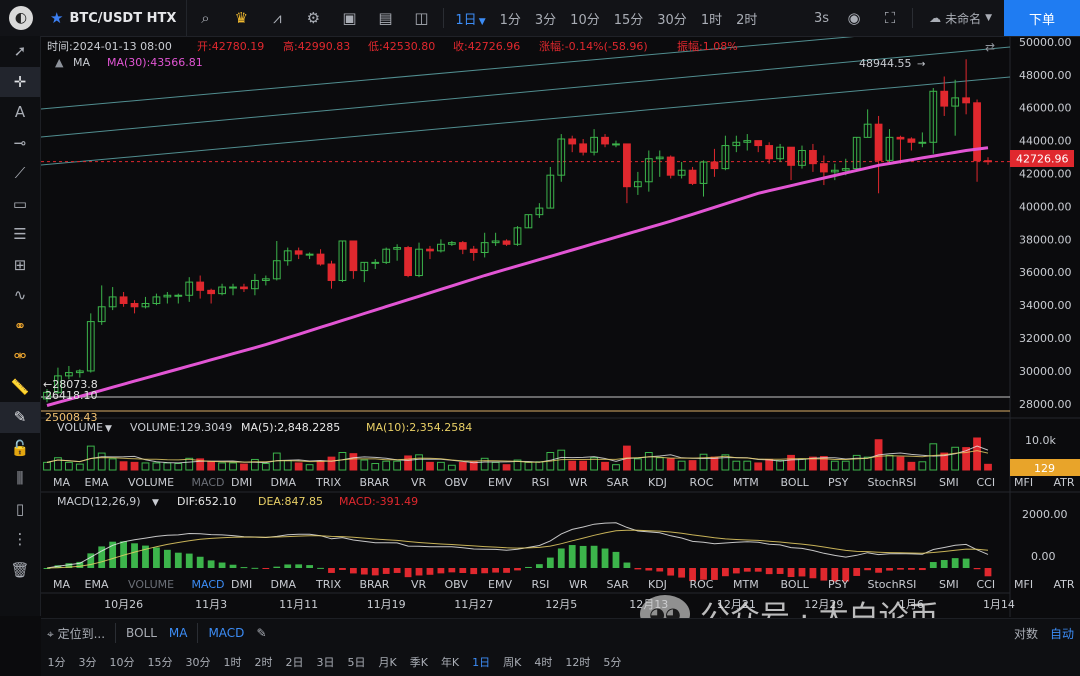  What do you see at coordinates (61, 584) in the screenshot?
I see `indicator-tab-ma: MA` at bounding box center [61, 584].